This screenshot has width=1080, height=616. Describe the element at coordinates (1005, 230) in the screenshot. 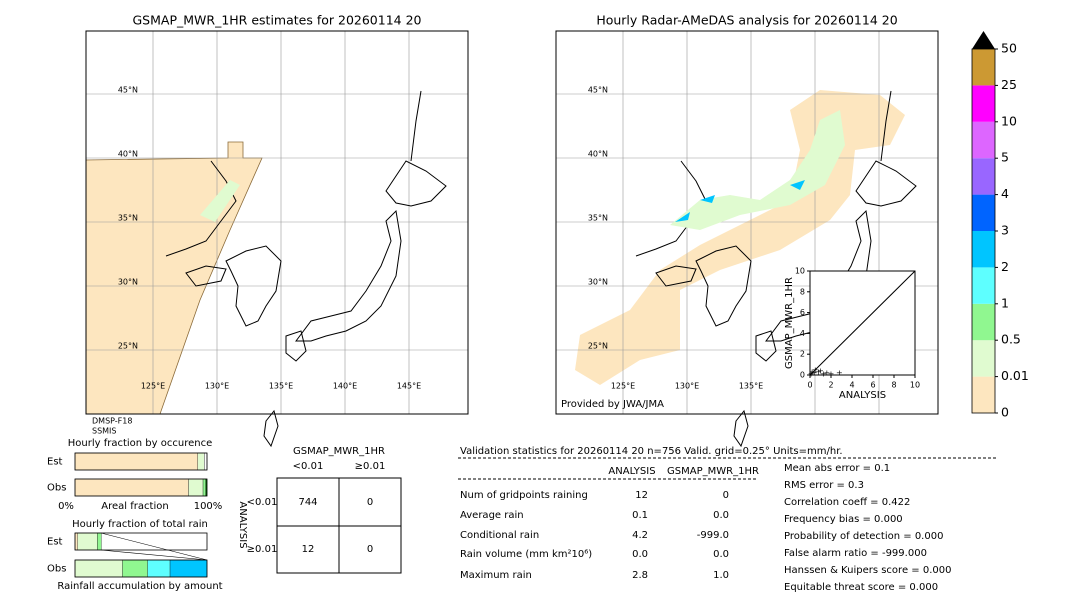

I see `colorbar-label: 3` at that location.